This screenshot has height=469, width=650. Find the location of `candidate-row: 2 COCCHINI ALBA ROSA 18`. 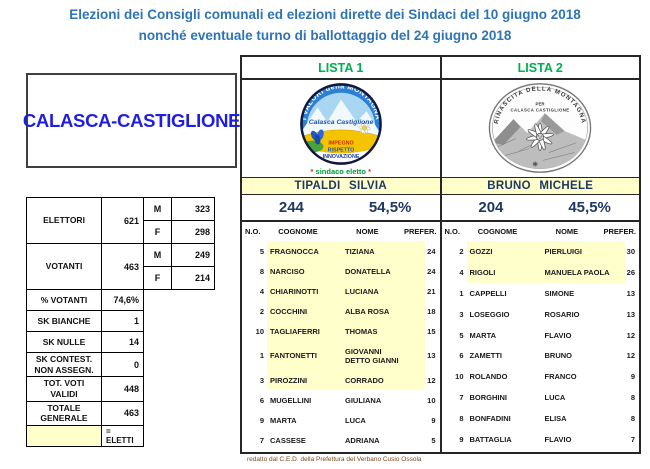

candidate-row: 2 COCCHINI ALBA ROSA 18 is located at coordinates (341, 311).